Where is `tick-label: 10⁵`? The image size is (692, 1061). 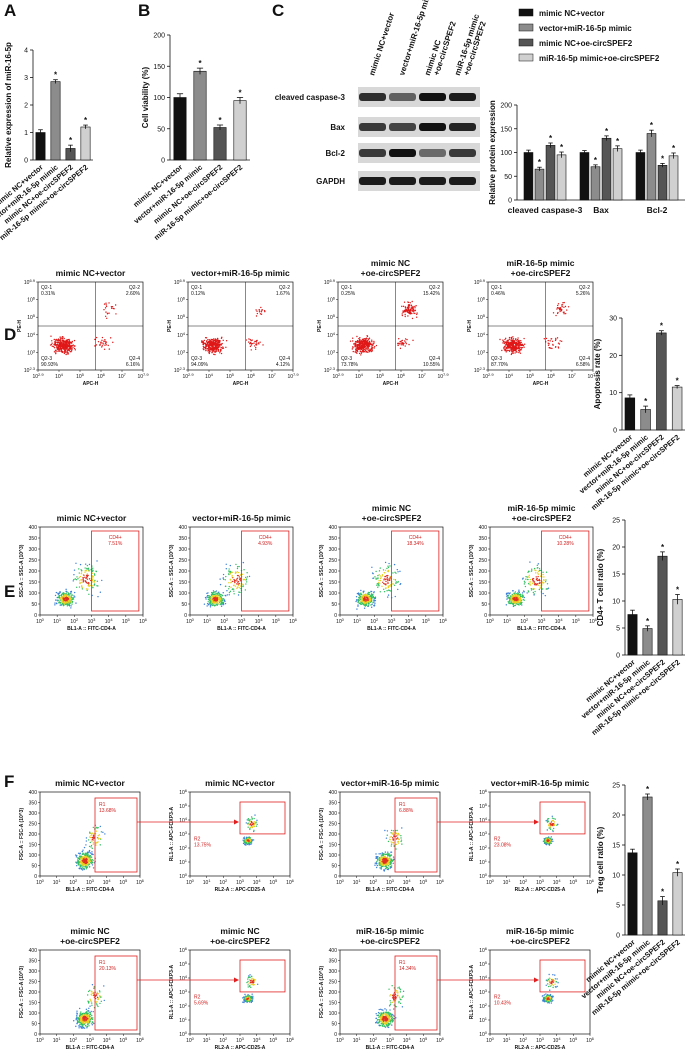
tick-label: 10⁵ is located at coordinates (380, 376).